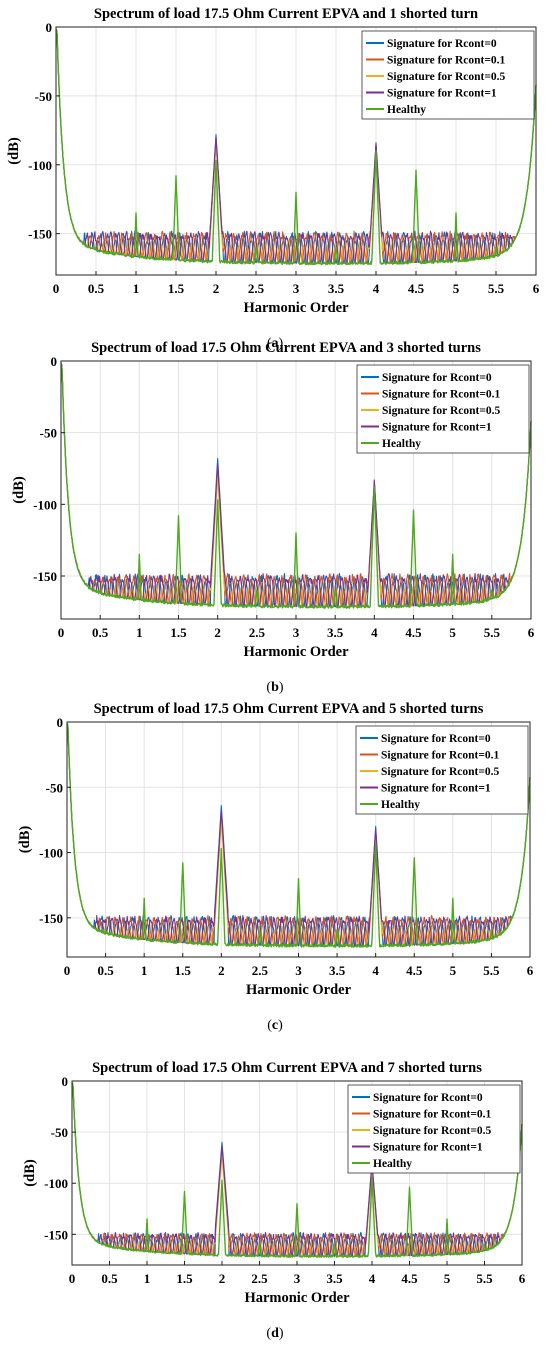 The width and height of the screenshot is (550, 1367). What do you see at coordinates (147, 1278) in the screenshot?
I see `x-tick-label: 1` at bounding box center [147, 1278].